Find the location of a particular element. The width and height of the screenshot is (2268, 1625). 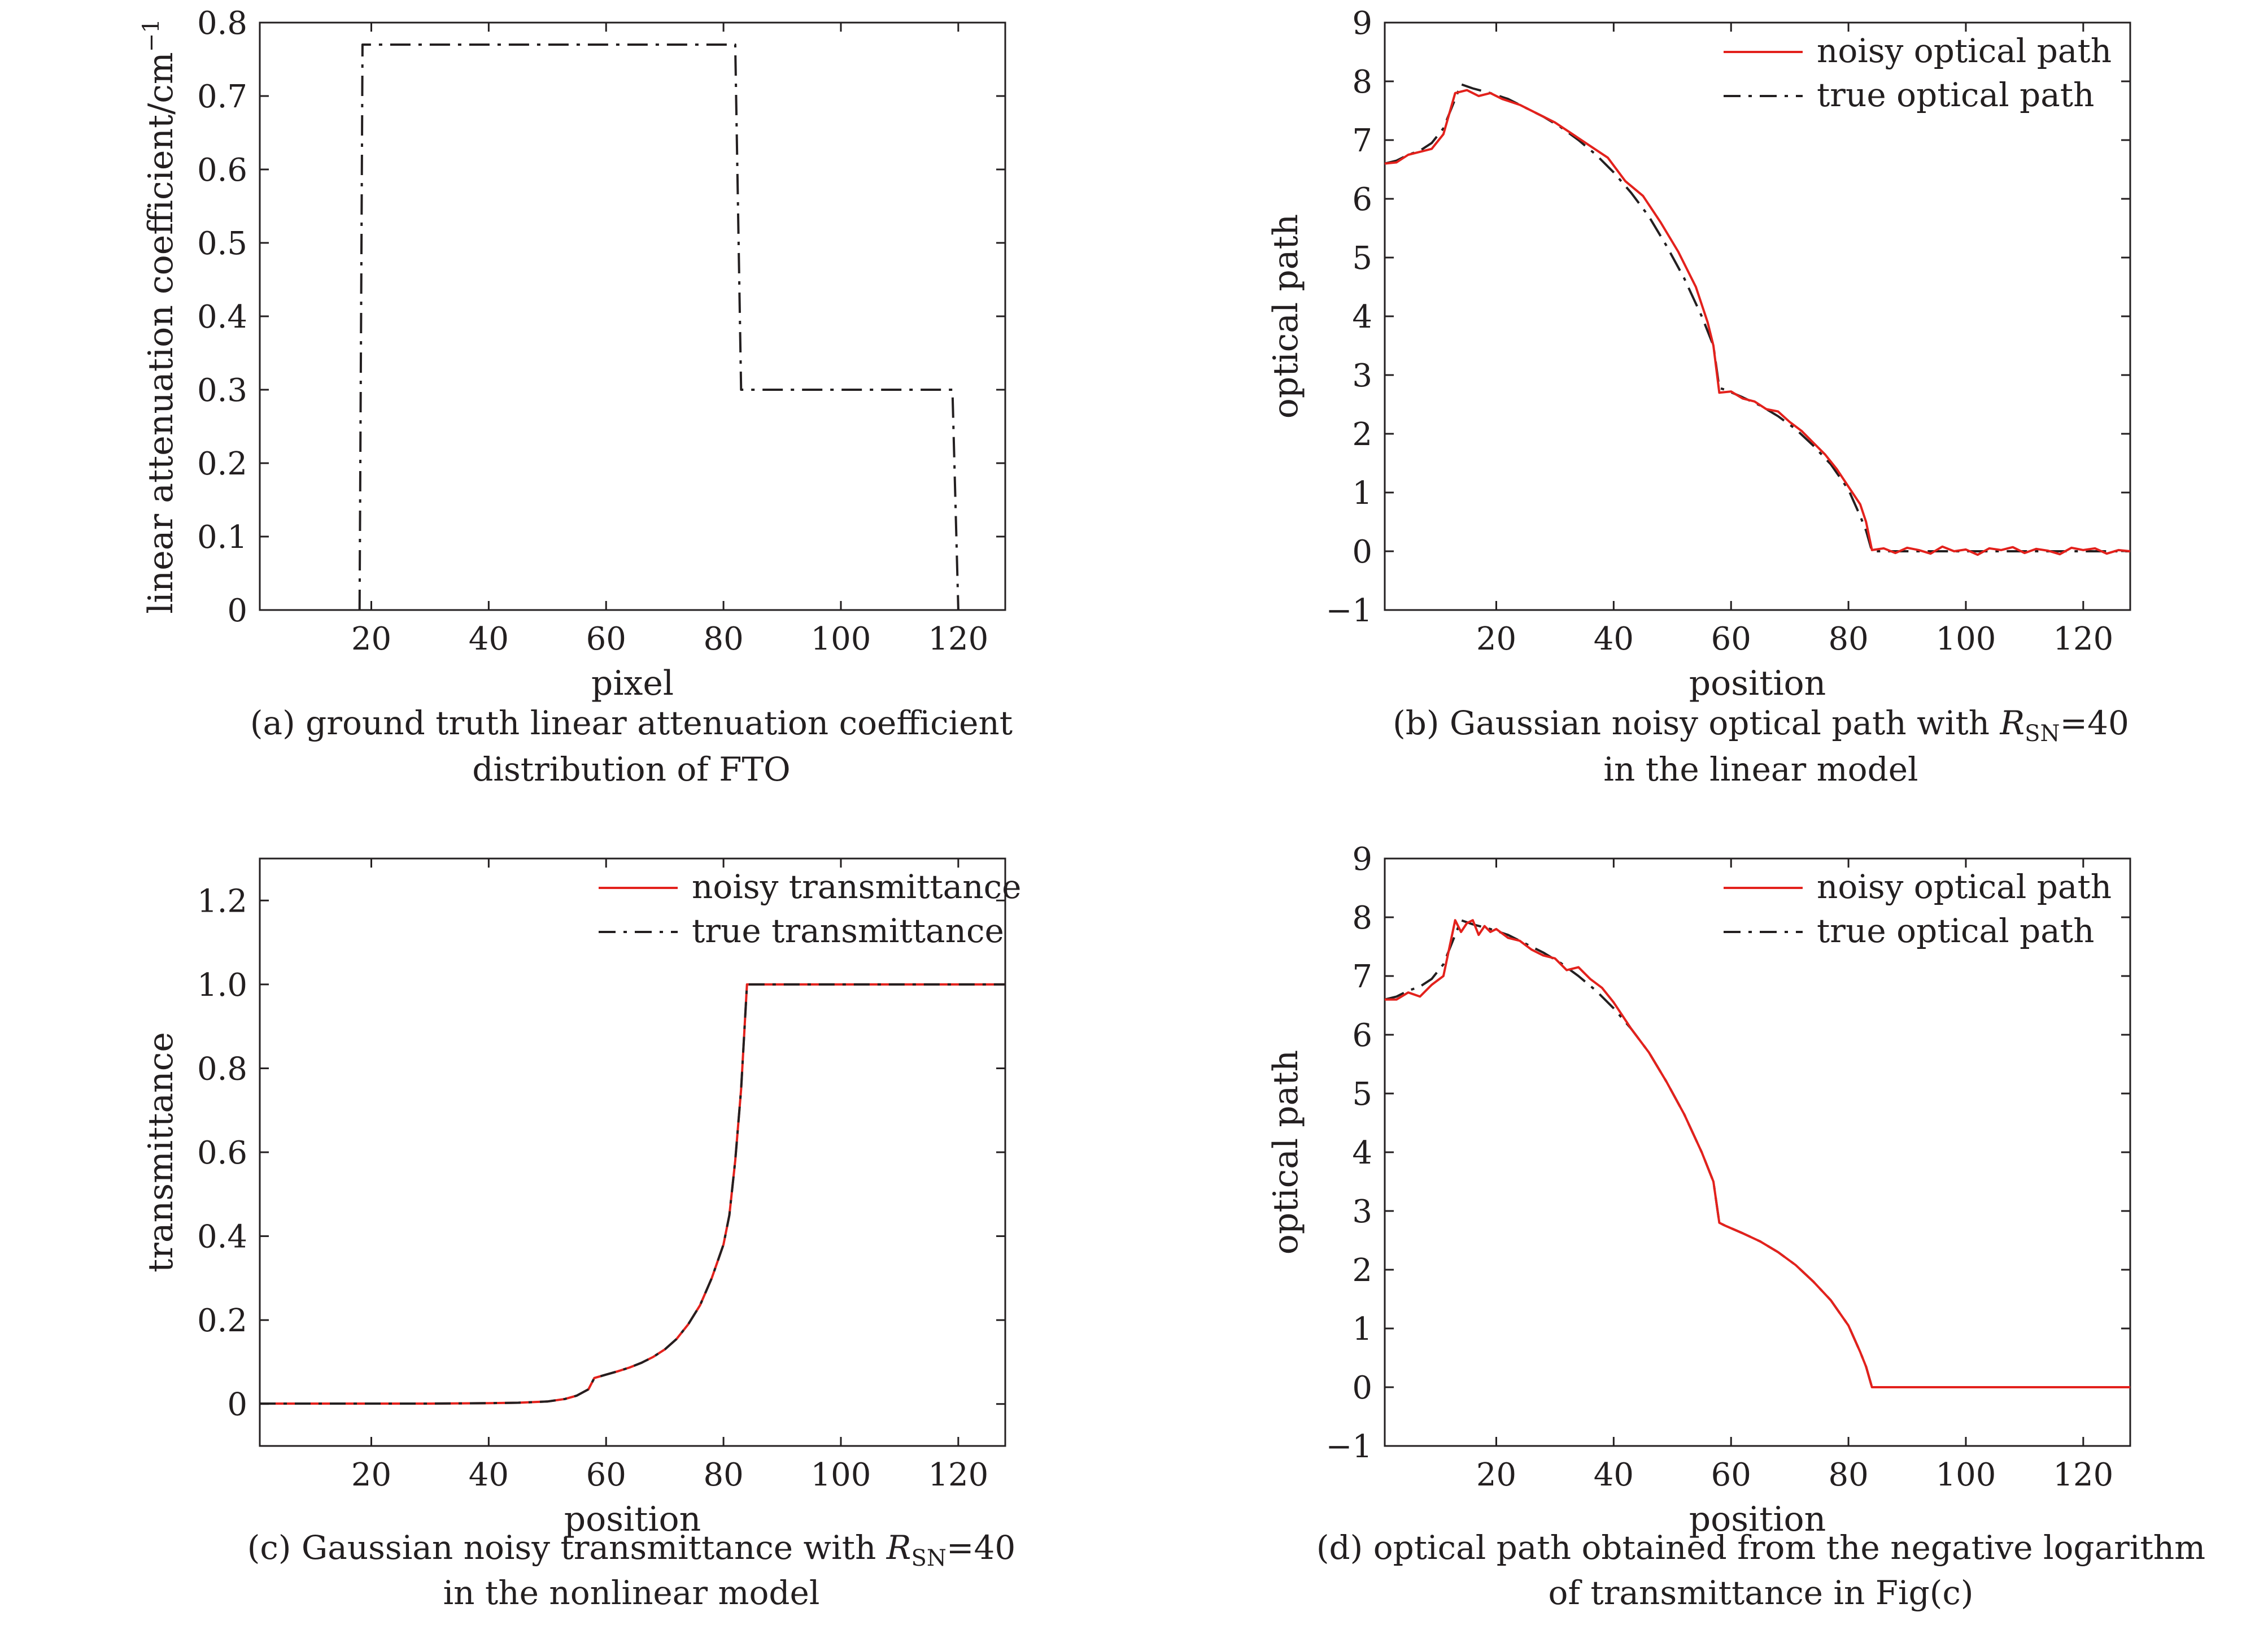

y-tick-label: −1 is located at coordinates (1348, 1446).